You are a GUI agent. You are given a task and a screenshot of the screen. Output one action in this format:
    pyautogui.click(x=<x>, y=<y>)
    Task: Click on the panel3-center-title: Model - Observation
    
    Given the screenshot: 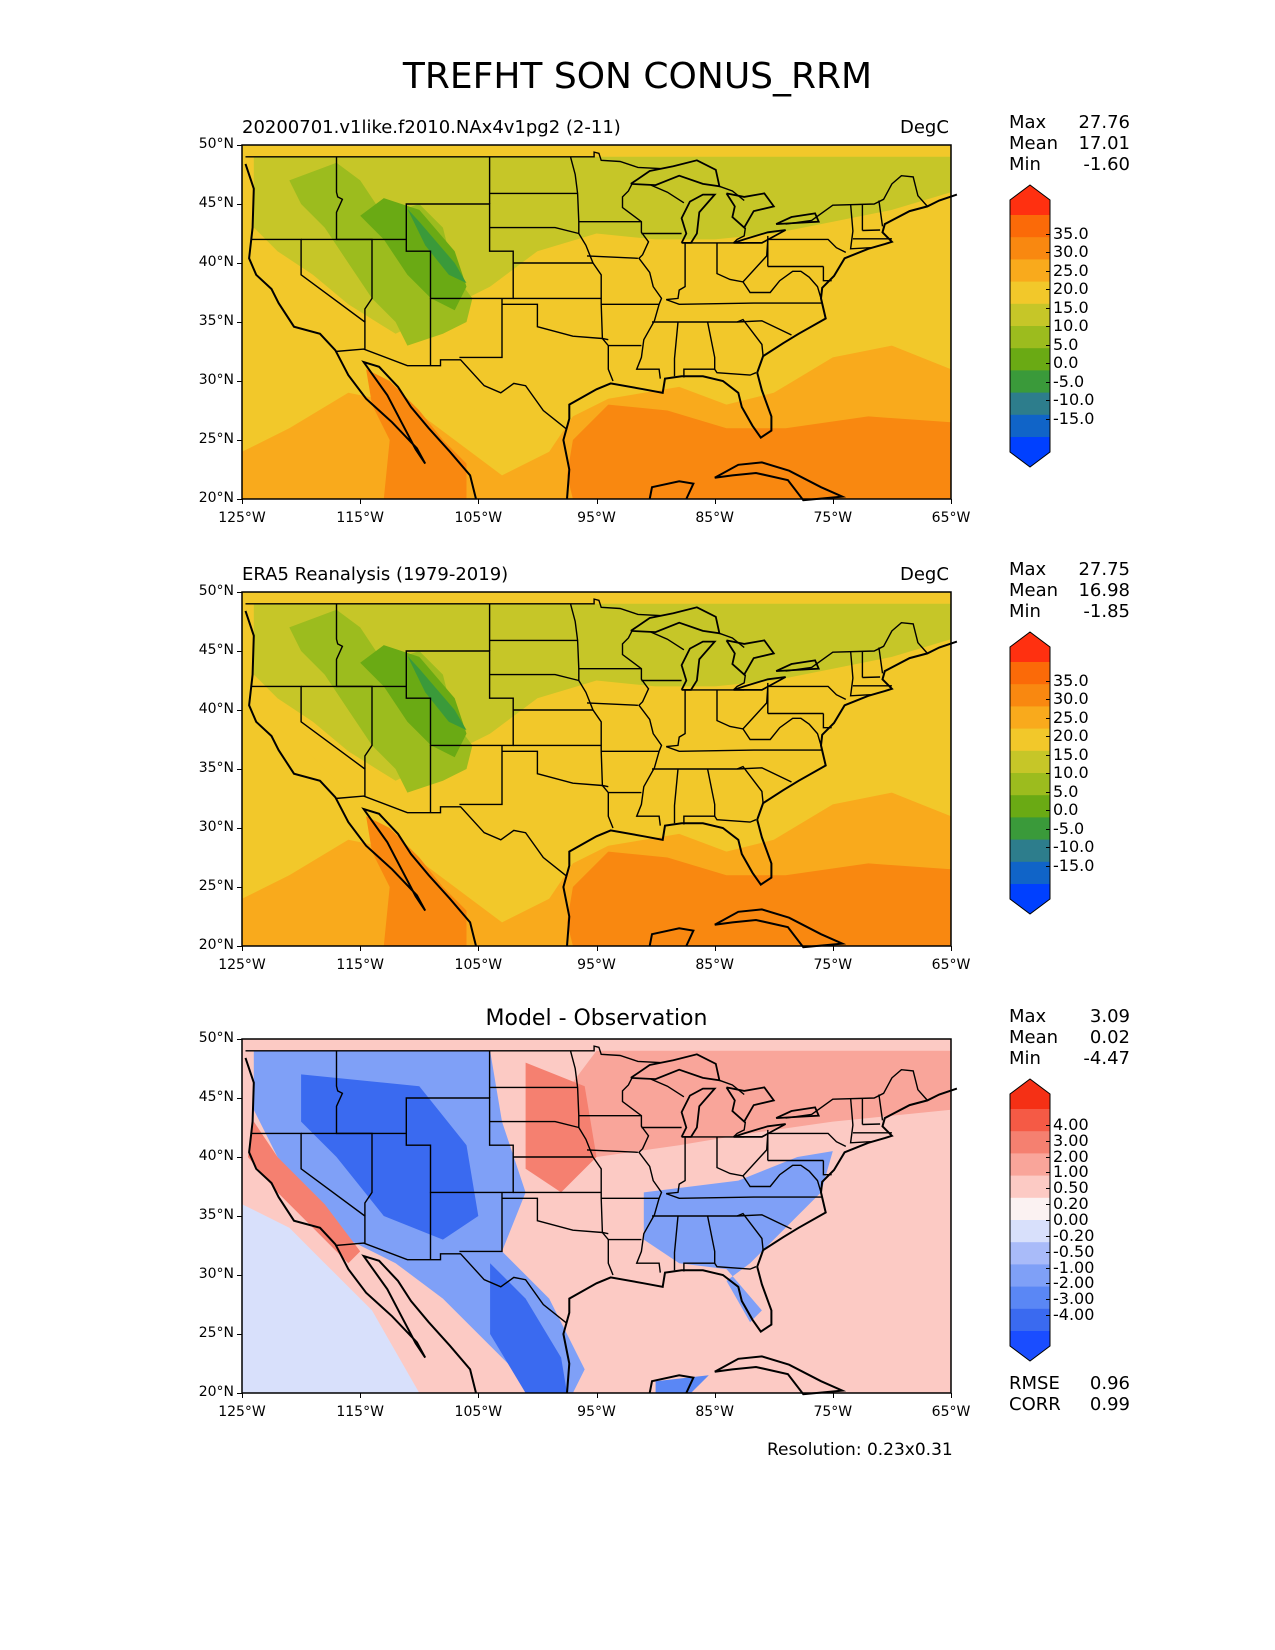 What is the action you would take?
    pyautogui.click(x=596, y=1018)
    